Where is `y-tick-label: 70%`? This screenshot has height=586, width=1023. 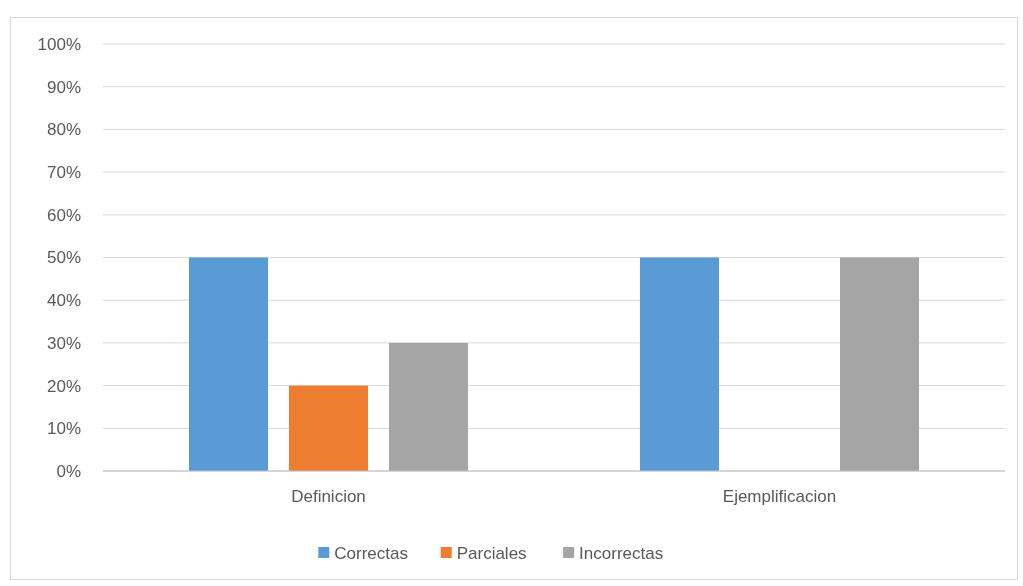 y-tick-label: 70% is located at coordinates (63, 173).